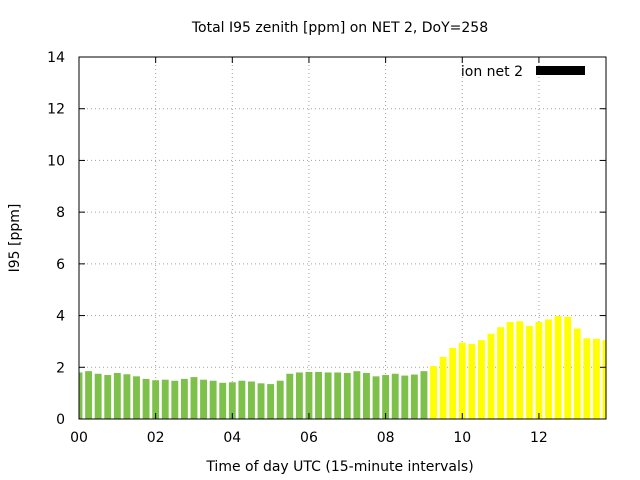  Describe the element at coordinates (339, 467) in the screenshot. I see `x-axis-label: Time of day UTC (15-minute intervals)` at that location.